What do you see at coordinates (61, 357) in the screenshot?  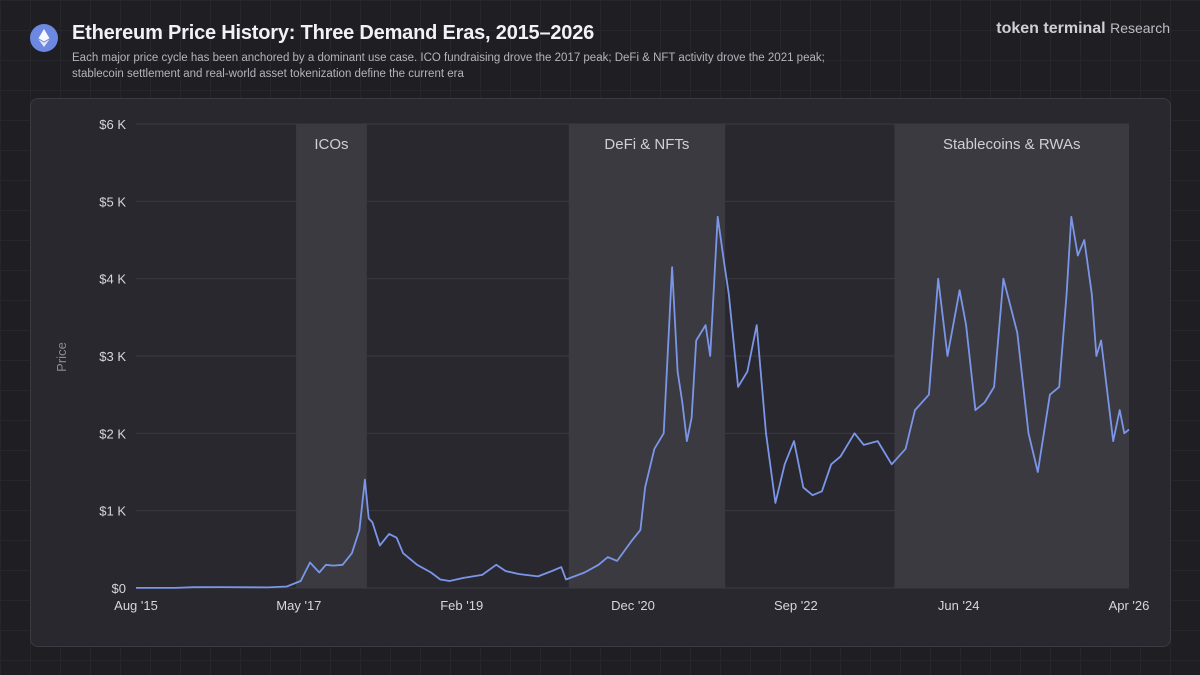 I see `y-axis-label: Price` at bounding box center [61, 357].